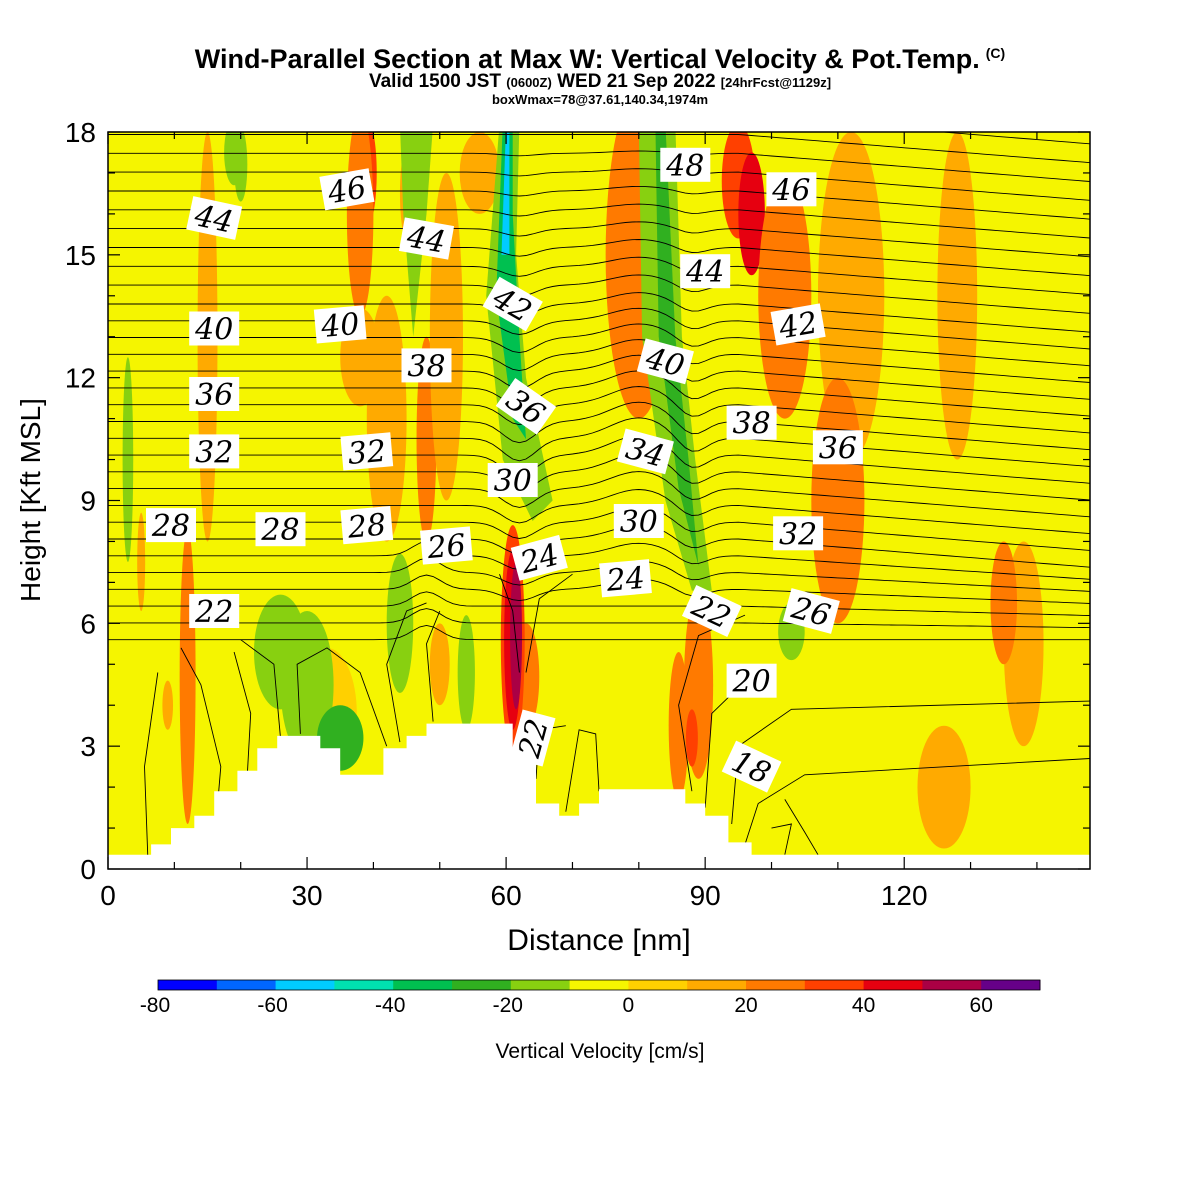  Describe the element at coordinates (390, 1005) in the screenshot. I see `colorbar-tick-label: -40` at that location.